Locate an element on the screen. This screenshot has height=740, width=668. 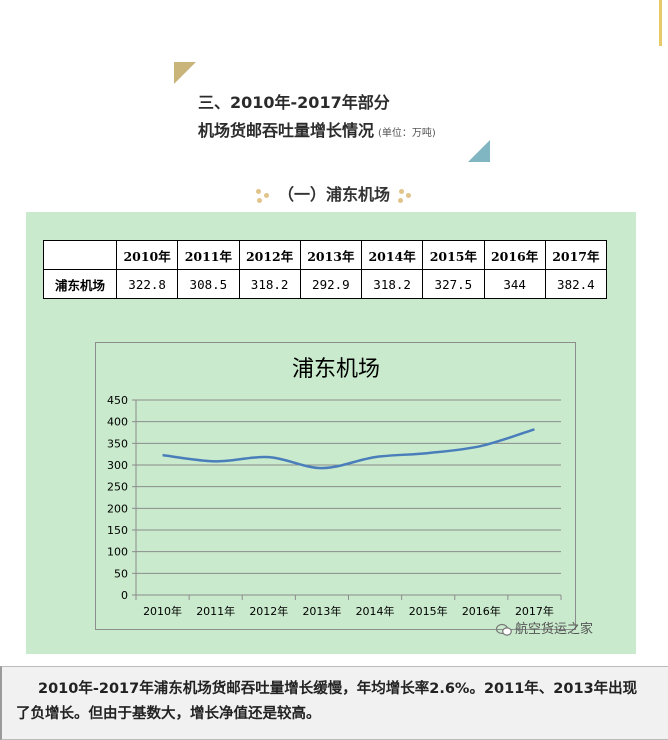
y-tick-label: 350 is located at coordinates (117, 443).